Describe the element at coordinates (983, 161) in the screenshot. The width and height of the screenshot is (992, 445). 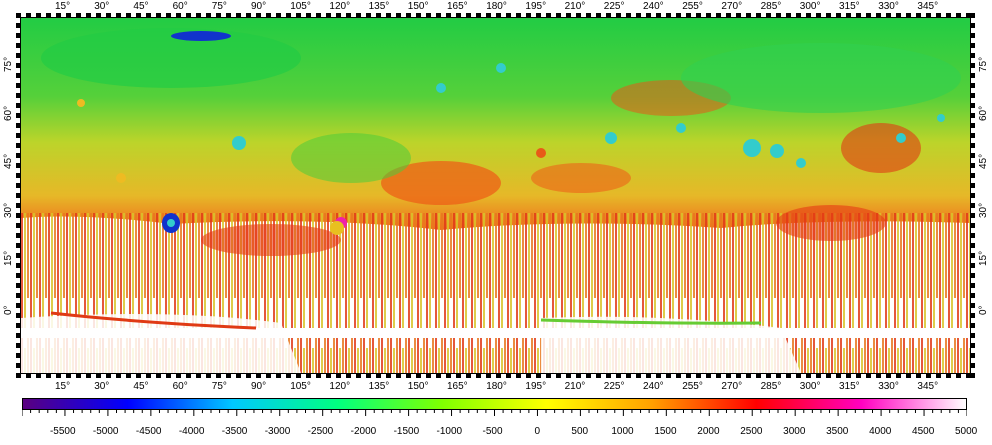
I see `right-lat-label: 45°` at that location.